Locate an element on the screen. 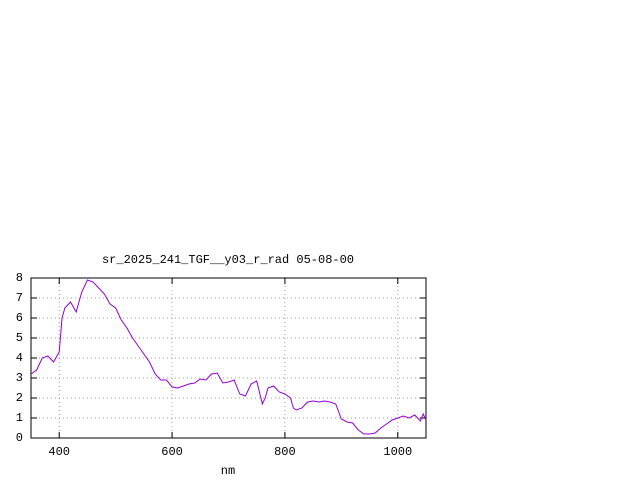 The image size is (640, 480). y-tick-label: 4 is located at coordinates (19, 358).